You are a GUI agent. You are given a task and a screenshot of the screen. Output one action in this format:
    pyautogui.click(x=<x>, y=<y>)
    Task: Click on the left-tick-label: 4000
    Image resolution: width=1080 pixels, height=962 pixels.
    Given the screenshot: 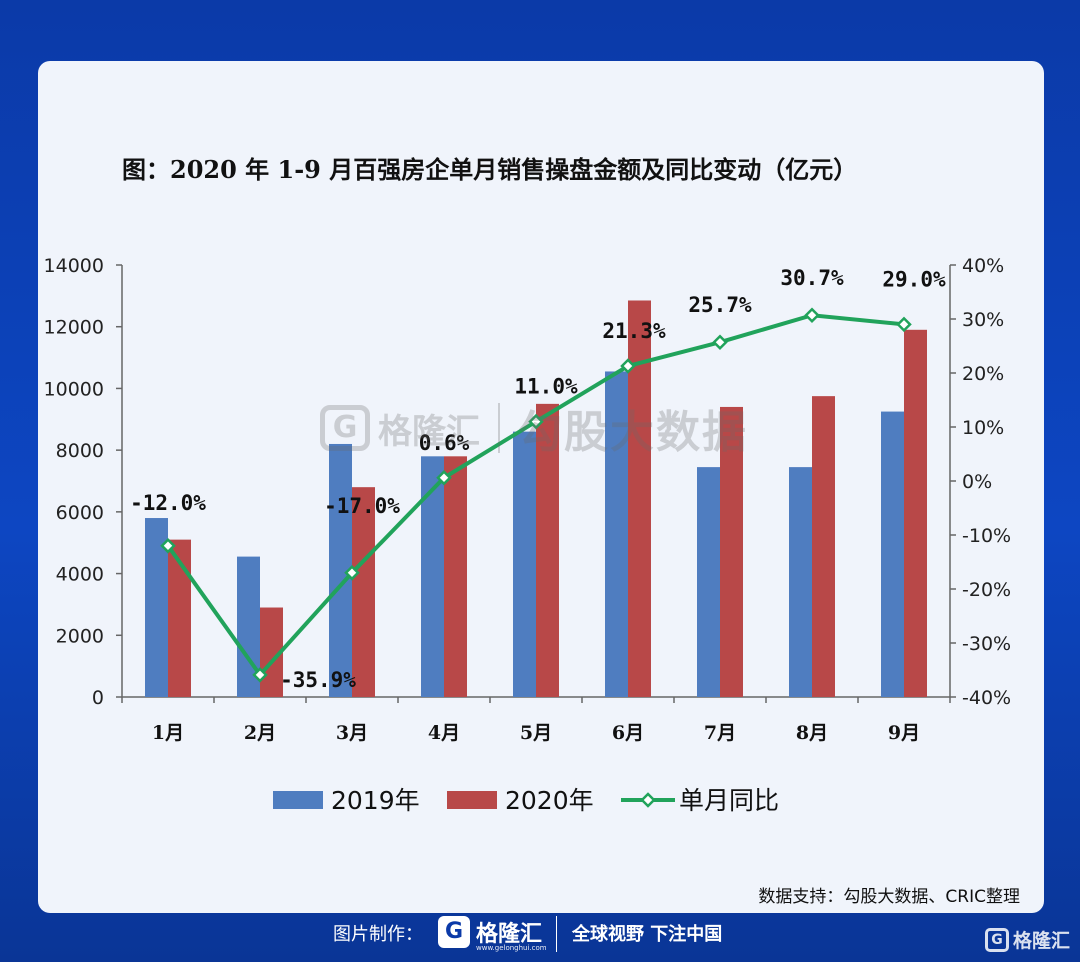 What is the action you would take?
    pyautogui.click(x=80, y=575)
    